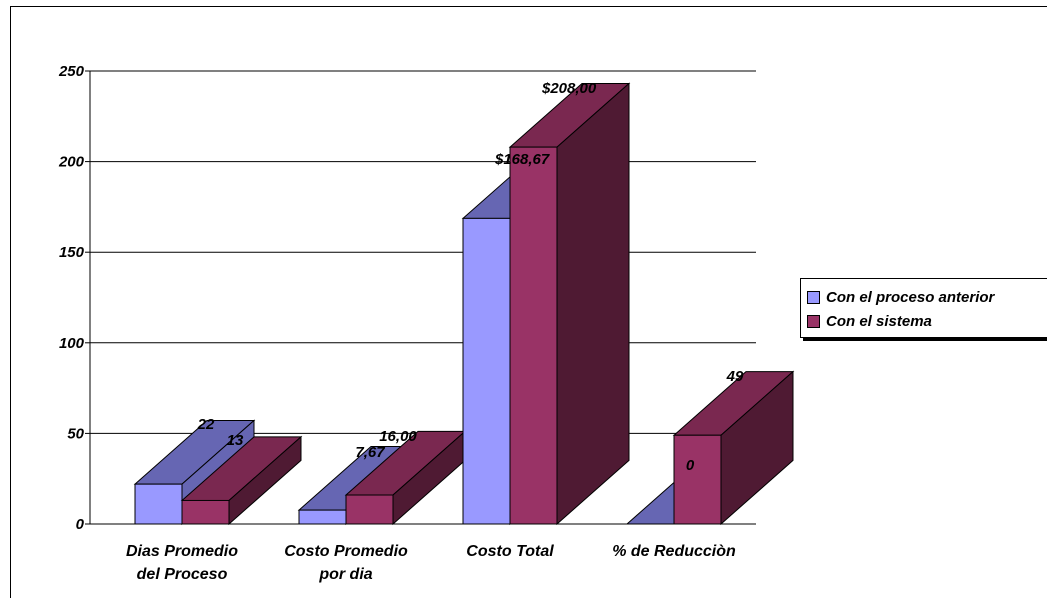 This screenshot has height=598, width=1047. What do you see at coordinates (182, 574) in the screenshot?
I see `x-tick-label-1-2: del Proceso` at bounding box center [182, 574].